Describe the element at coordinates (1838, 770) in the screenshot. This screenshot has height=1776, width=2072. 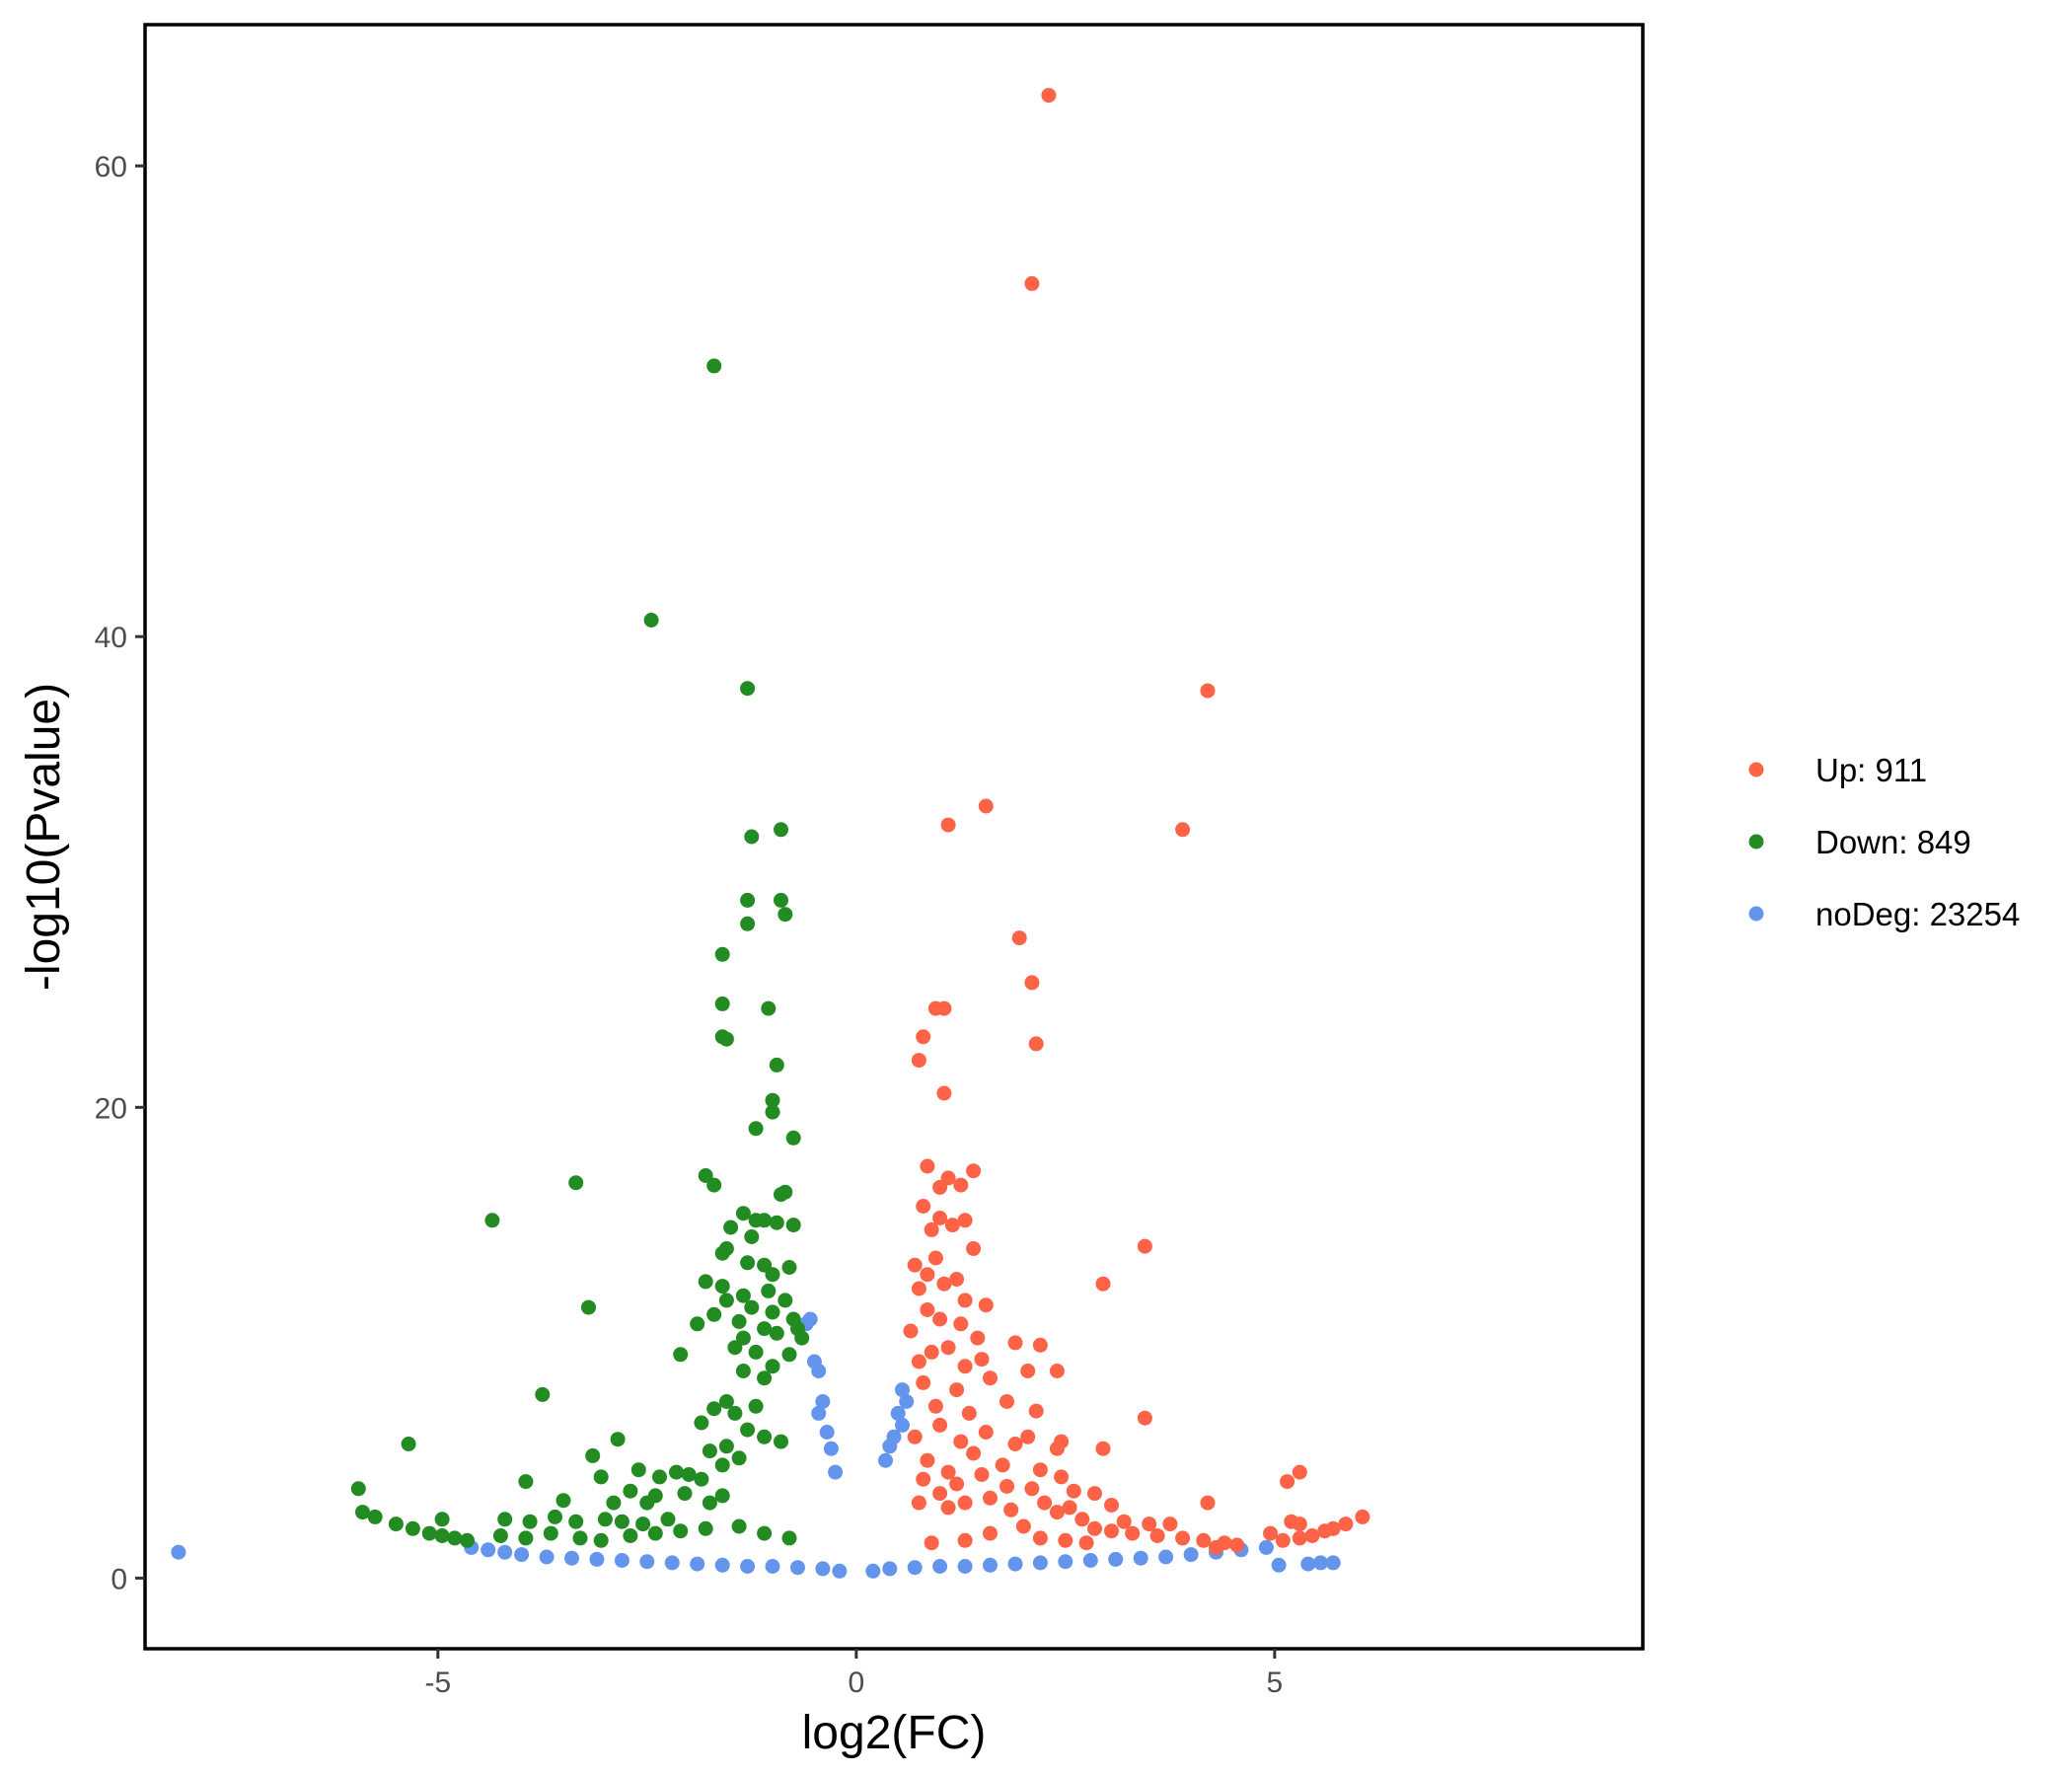
I see `legend-item: Up: 911` at that location.